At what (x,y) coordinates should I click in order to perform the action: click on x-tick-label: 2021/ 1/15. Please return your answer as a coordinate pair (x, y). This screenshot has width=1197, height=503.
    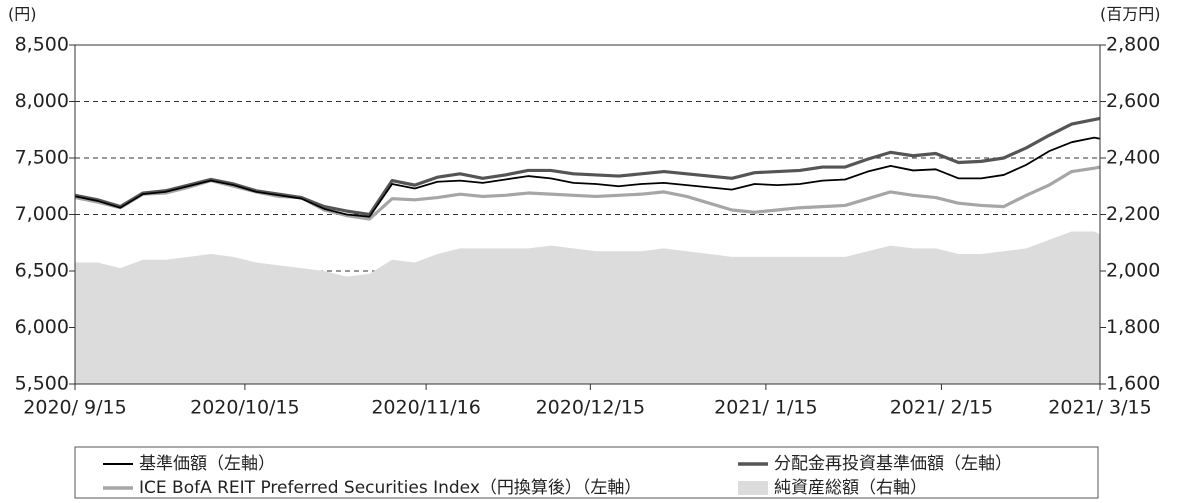
    Looking at the image, I should click on (765, 408).